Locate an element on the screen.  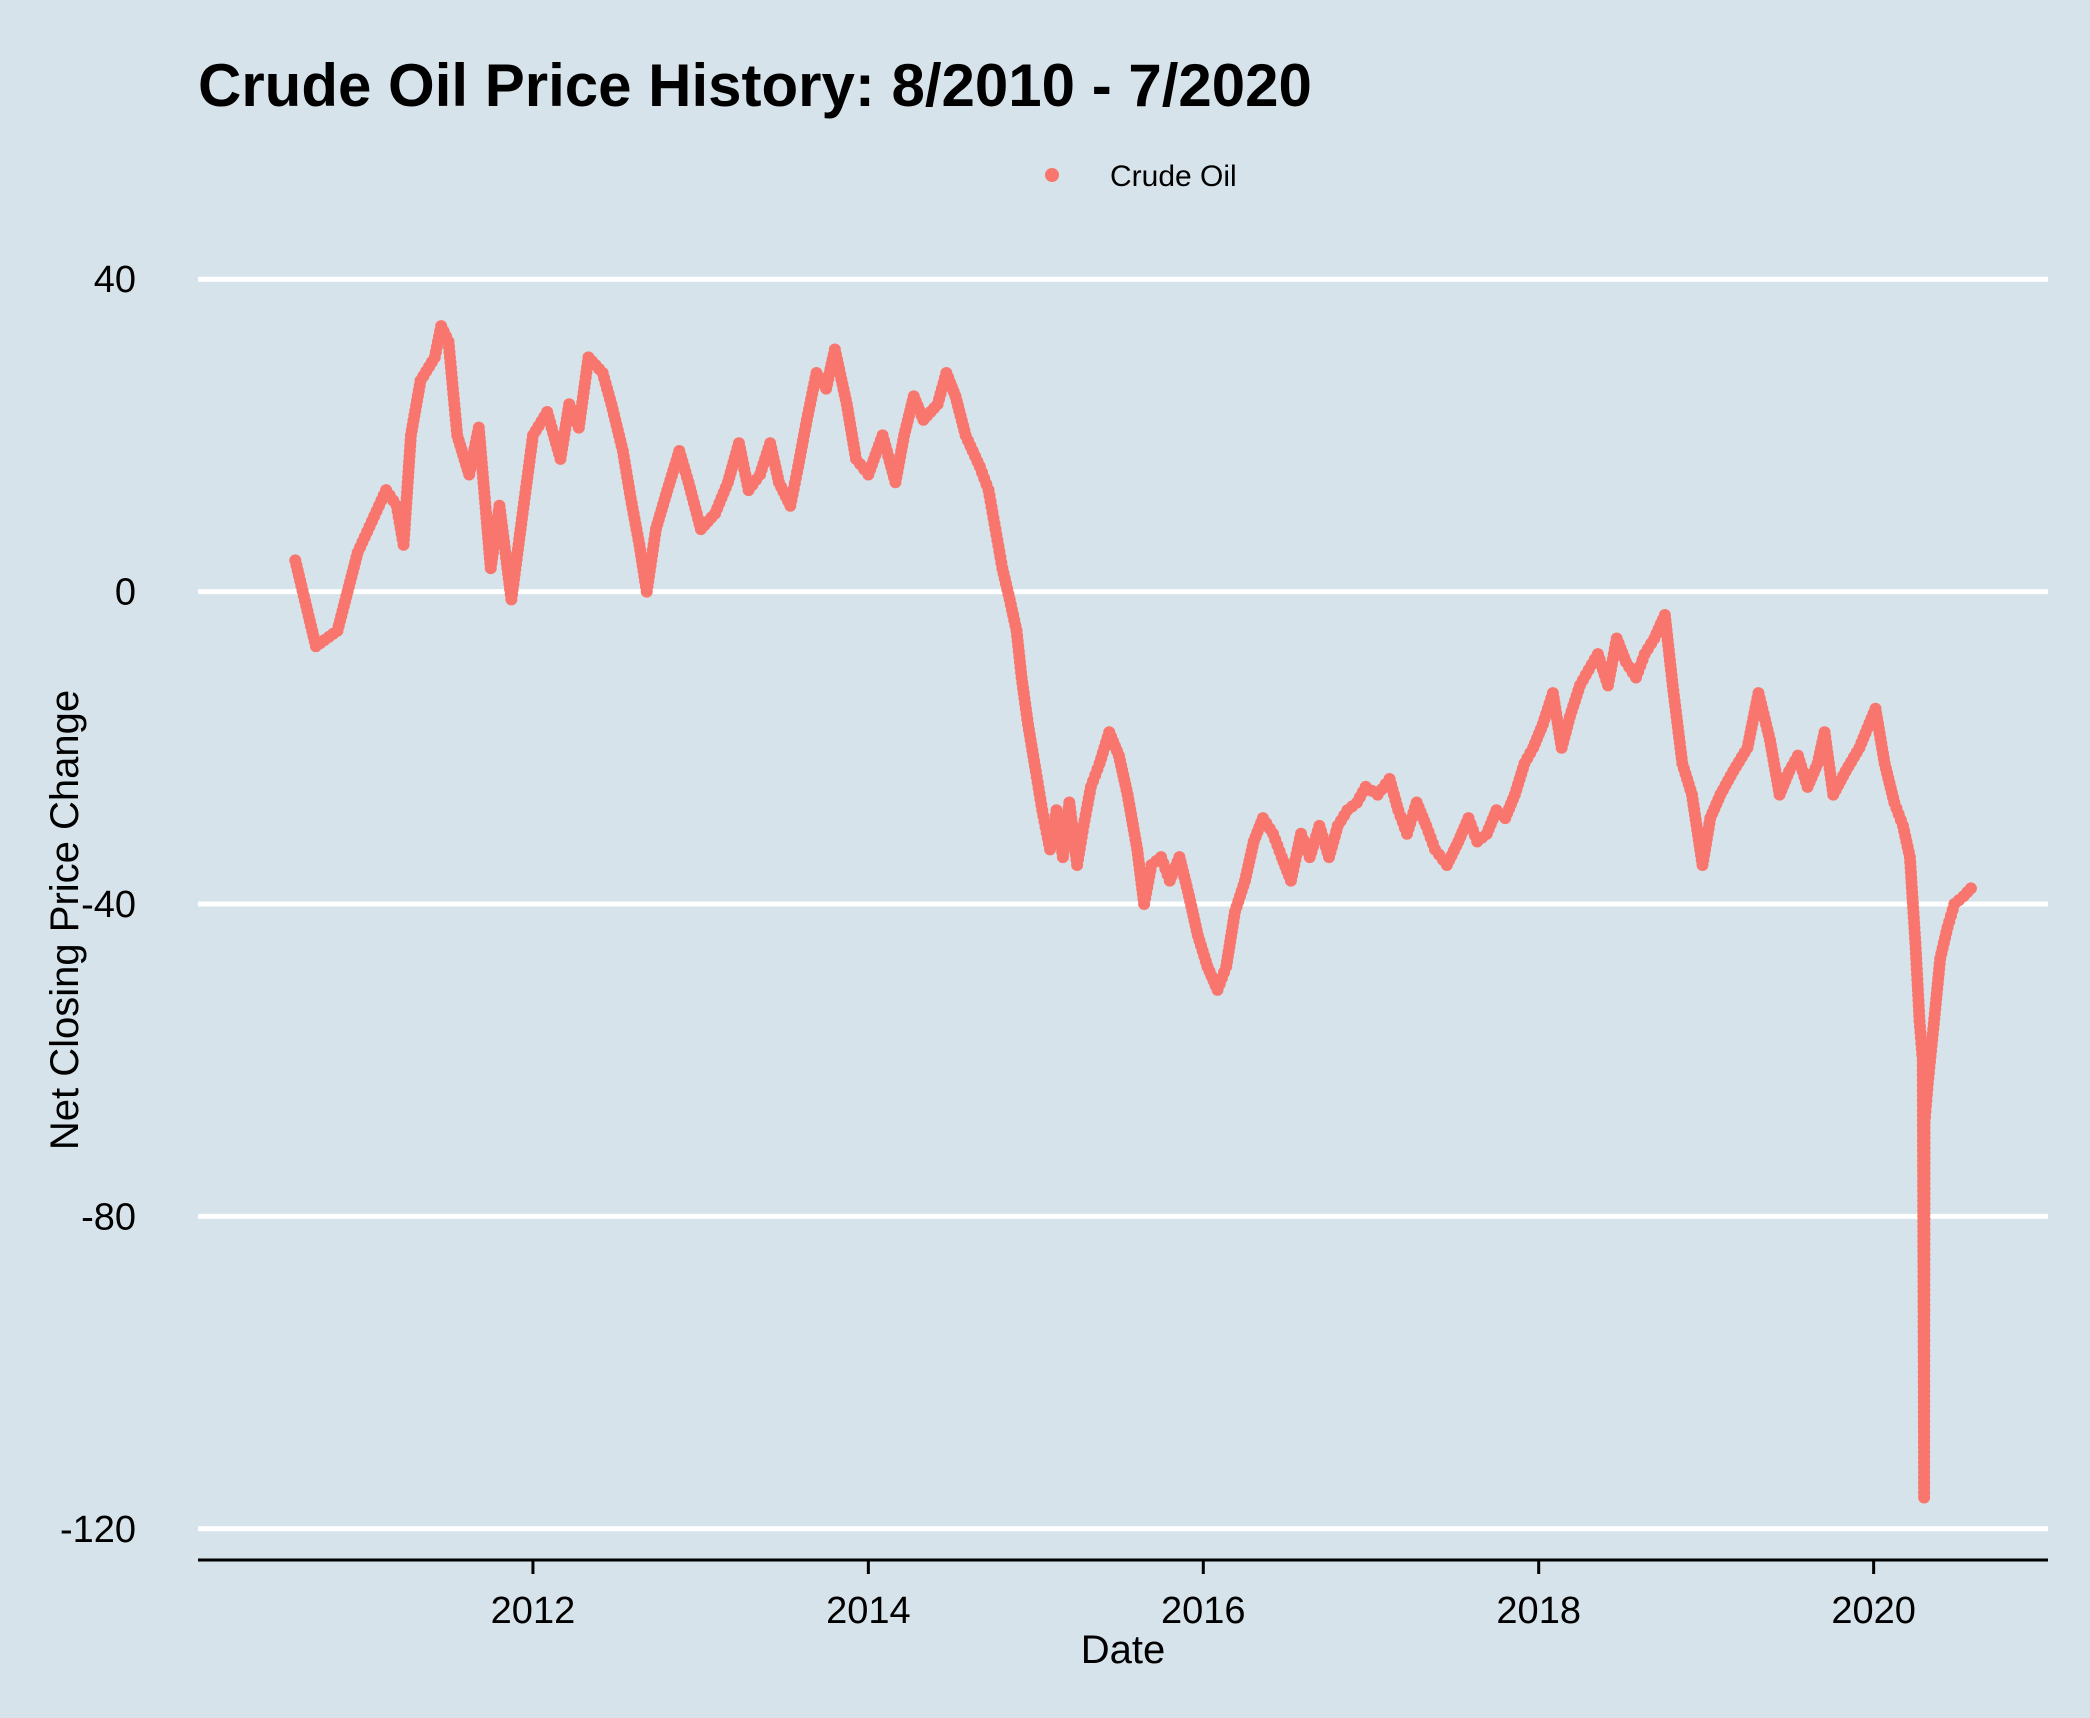
x-tick-label-2020: 2020 is located at coordinates (1873, 1611).